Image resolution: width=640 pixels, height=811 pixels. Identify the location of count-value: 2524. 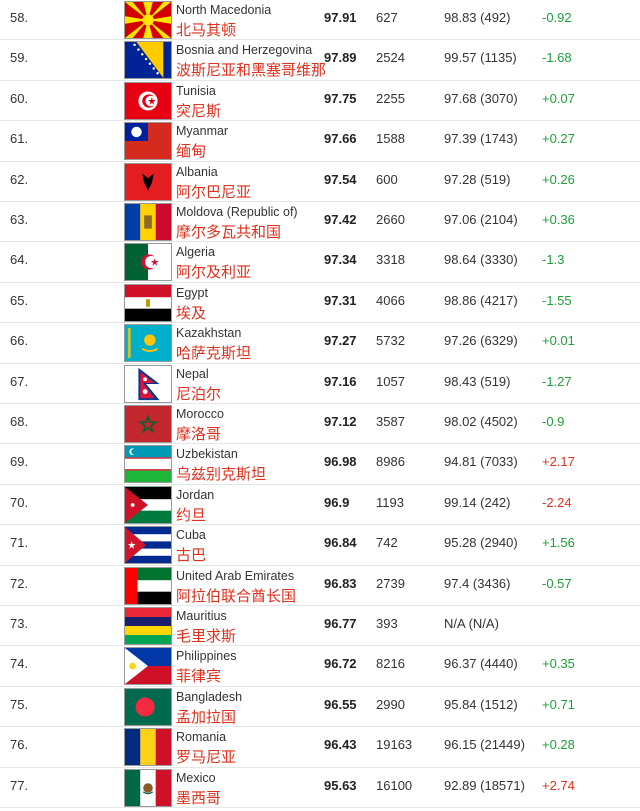
(390, 58).